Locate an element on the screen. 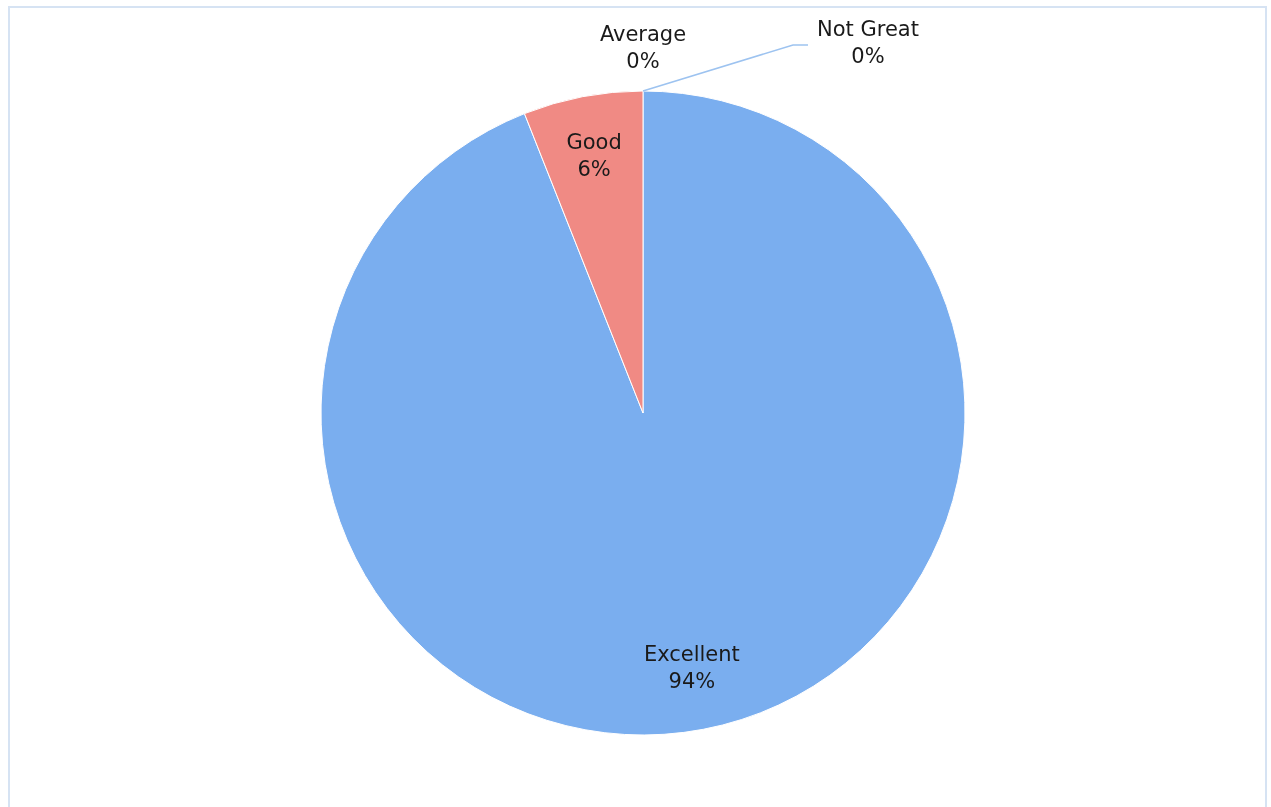 This screenshot has width=1271, height=807. data-label: 6% is located at coordinates (594, 168).